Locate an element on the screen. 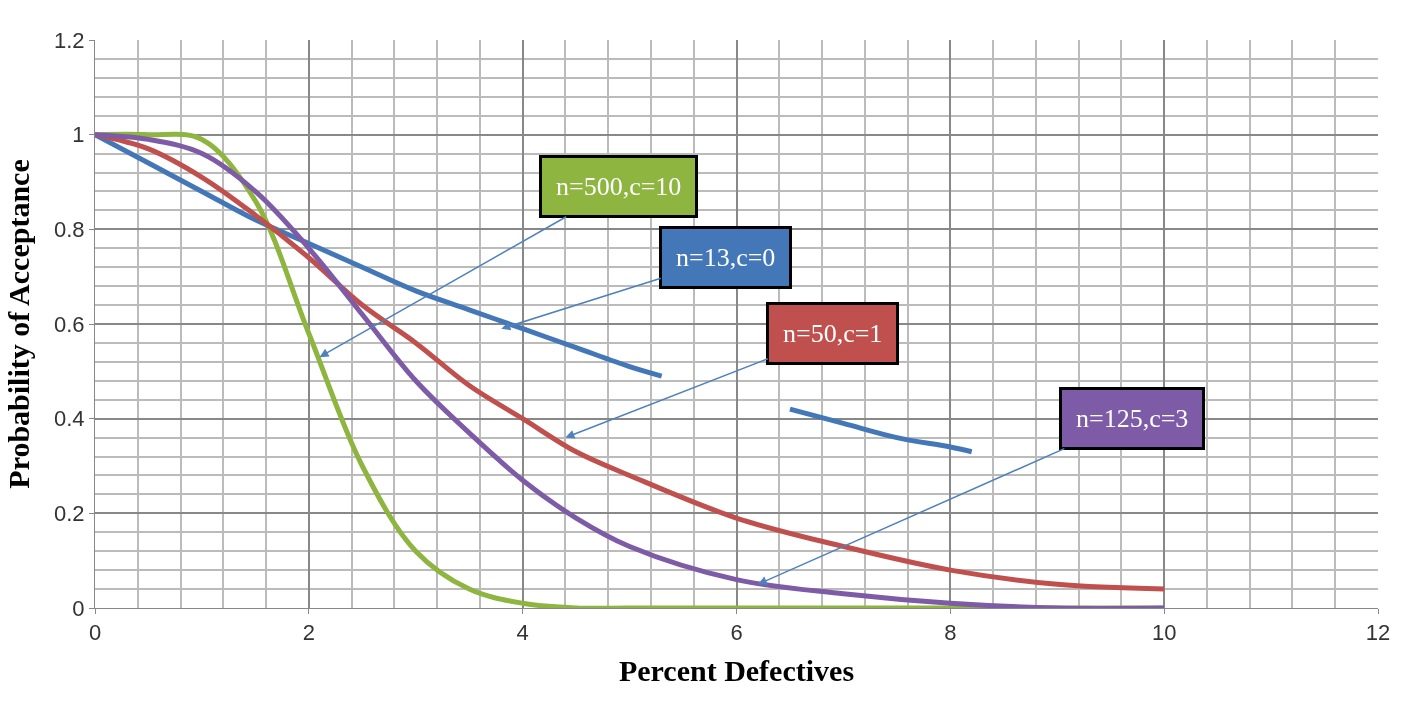  x-tick-label: 8 is located at coordinates (950, 633).